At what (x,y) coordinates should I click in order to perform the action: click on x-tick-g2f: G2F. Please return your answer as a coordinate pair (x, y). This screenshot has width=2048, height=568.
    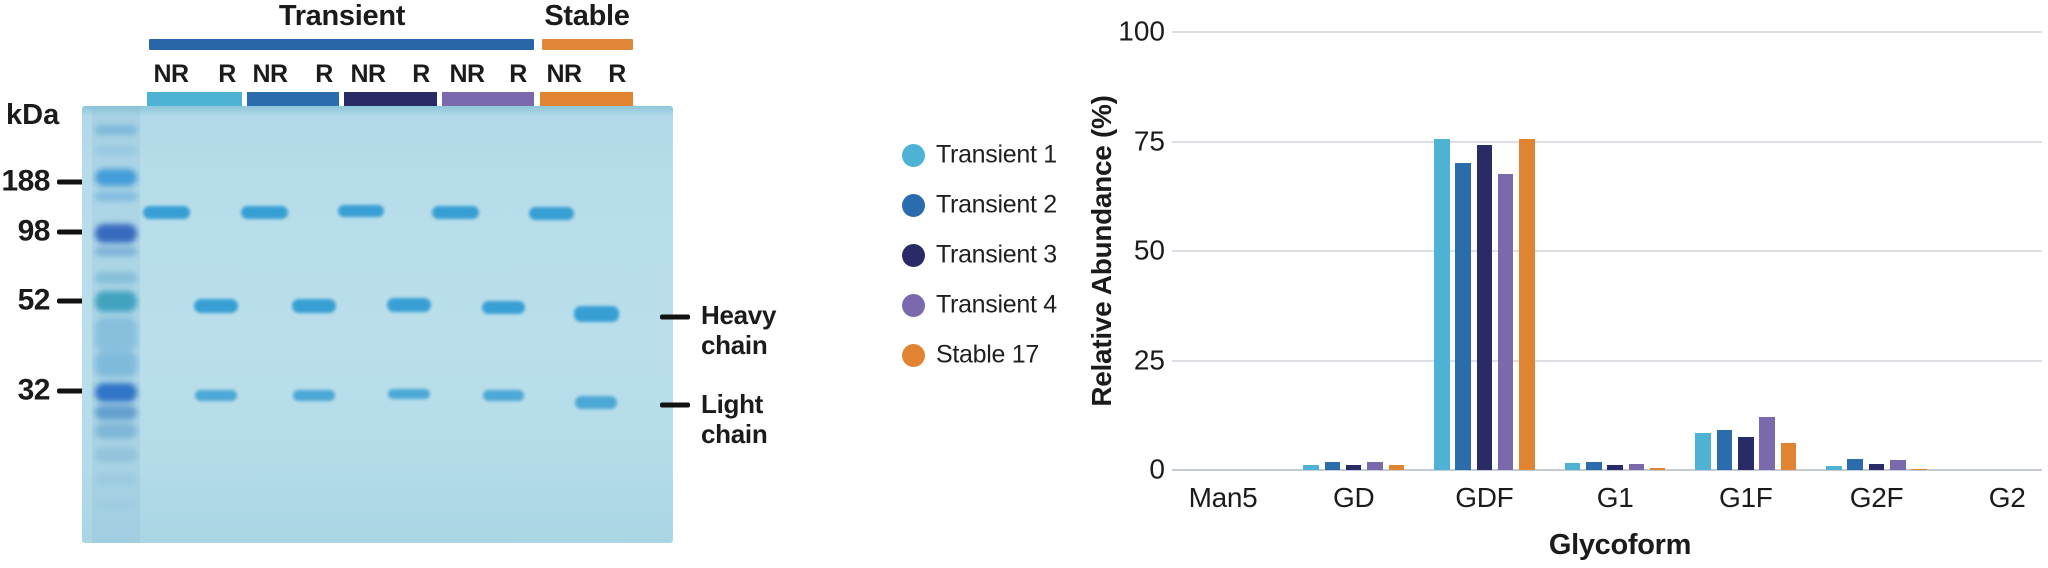
    Looking at the image, I should click on (1876, 497).